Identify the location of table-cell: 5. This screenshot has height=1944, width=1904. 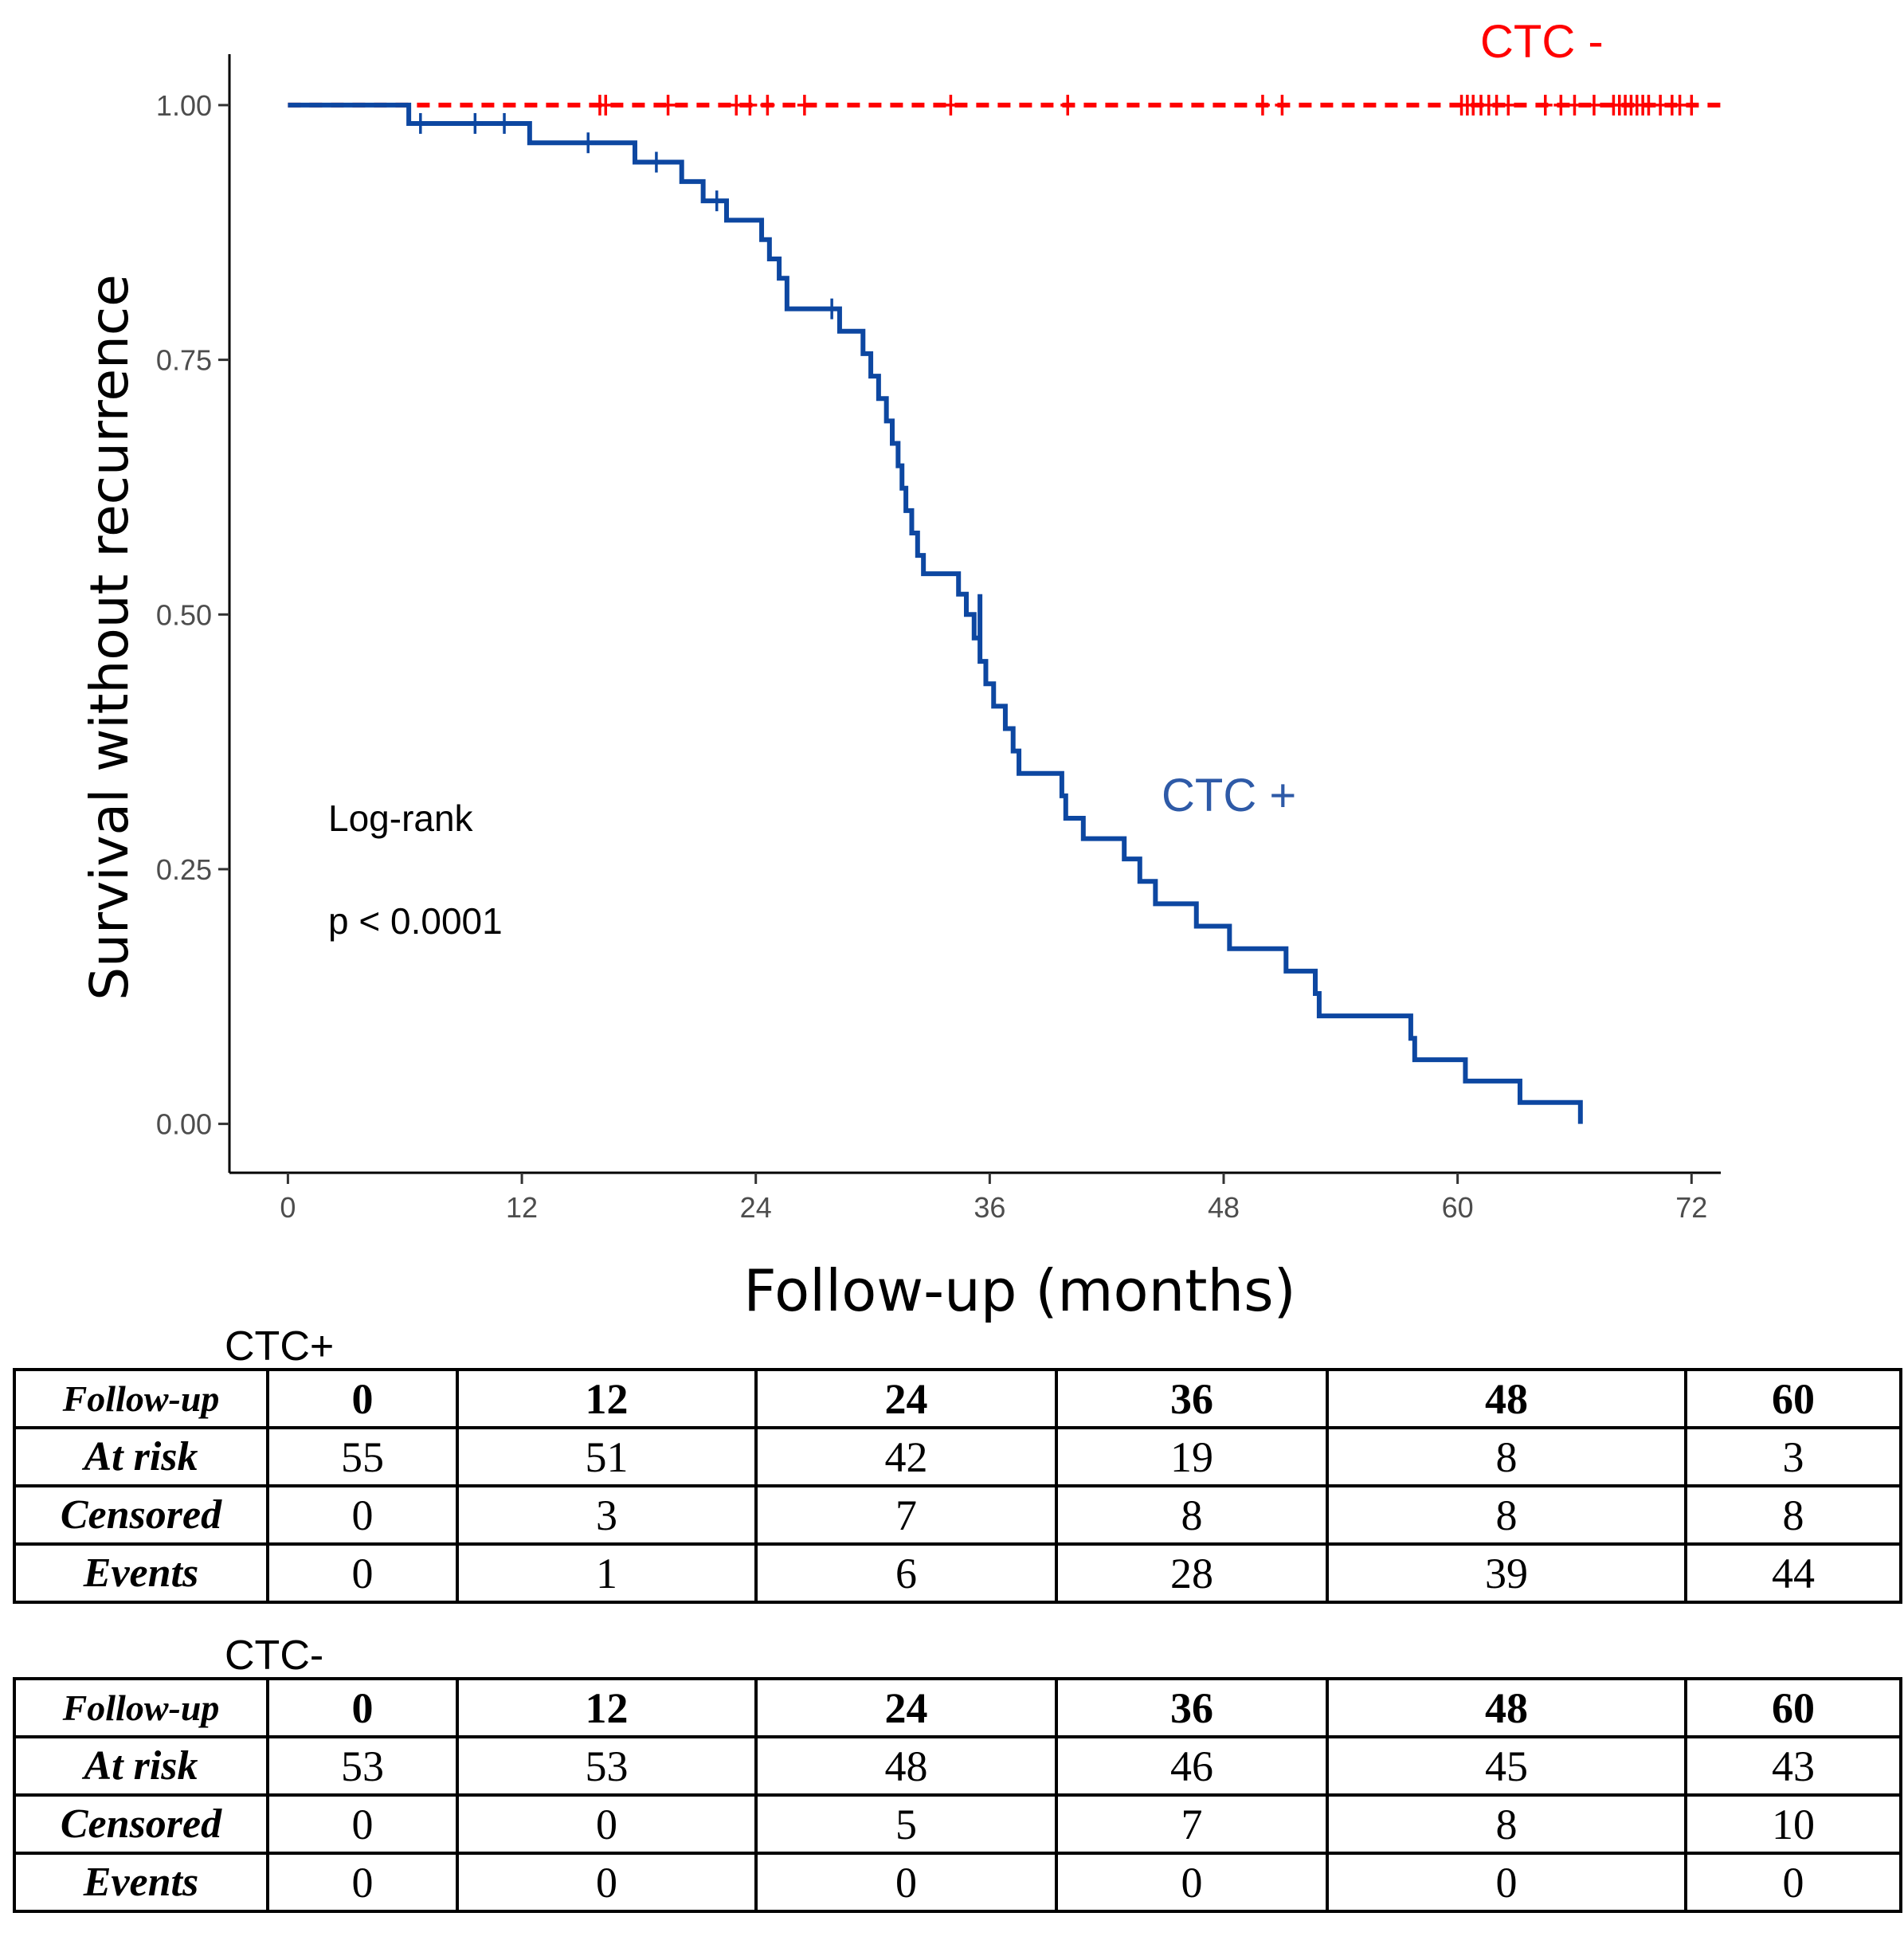
(906, 1824).